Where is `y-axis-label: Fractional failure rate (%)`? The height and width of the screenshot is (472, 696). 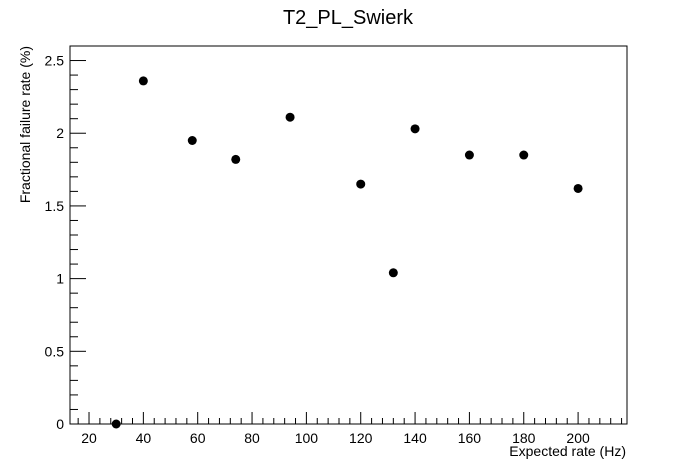
y-axis-label: Fractional failure rate (%) is located at coordinates (25, 124).